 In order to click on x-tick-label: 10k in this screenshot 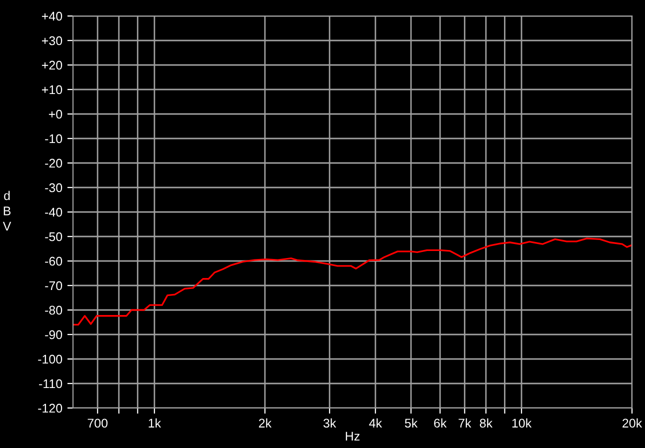, I will do `click(522, 423)`.